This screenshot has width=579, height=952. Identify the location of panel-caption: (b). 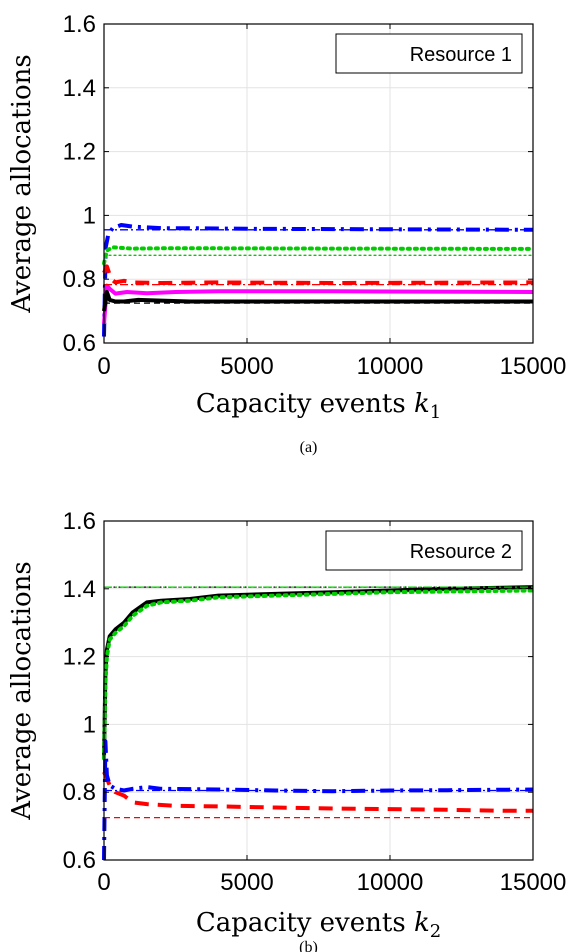
(308, 945).